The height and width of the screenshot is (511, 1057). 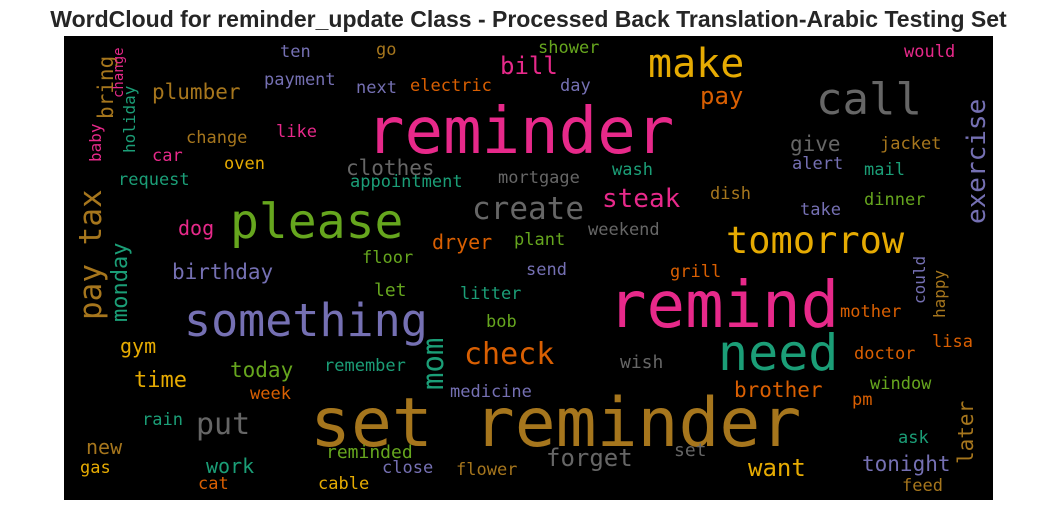 What do you see at coordinates (162, 420) in the screenshot?
I see `word-rain: rain` at bounding box center [162, 420].